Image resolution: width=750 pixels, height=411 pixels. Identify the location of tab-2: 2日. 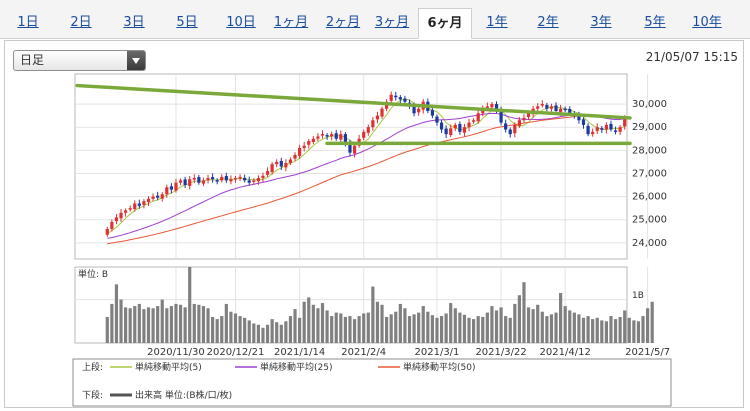
(81, 22).